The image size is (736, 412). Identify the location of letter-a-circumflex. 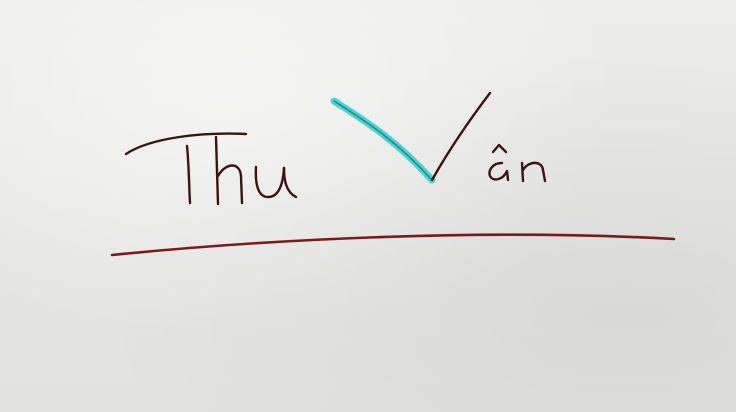
(499, 162).